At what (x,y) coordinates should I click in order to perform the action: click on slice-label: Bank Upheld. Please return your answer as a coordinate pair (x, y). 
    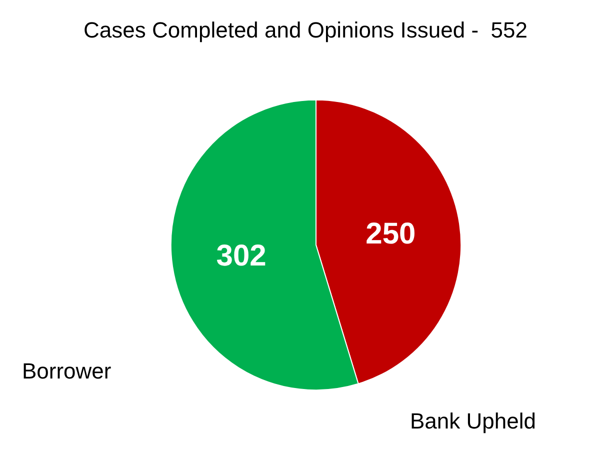
    Looking at the image, I should click on (473, 421).